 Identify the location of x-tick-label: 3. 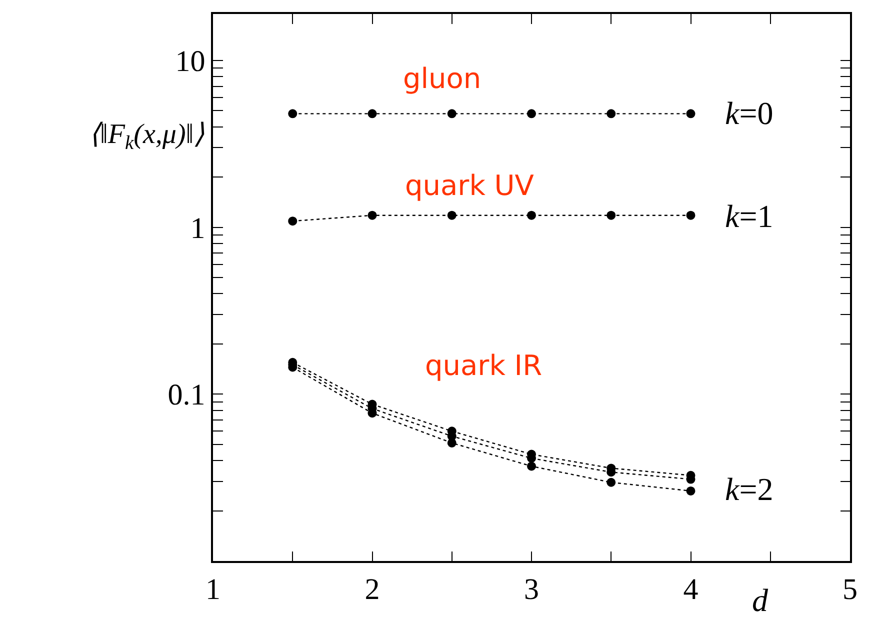
(531, 589).